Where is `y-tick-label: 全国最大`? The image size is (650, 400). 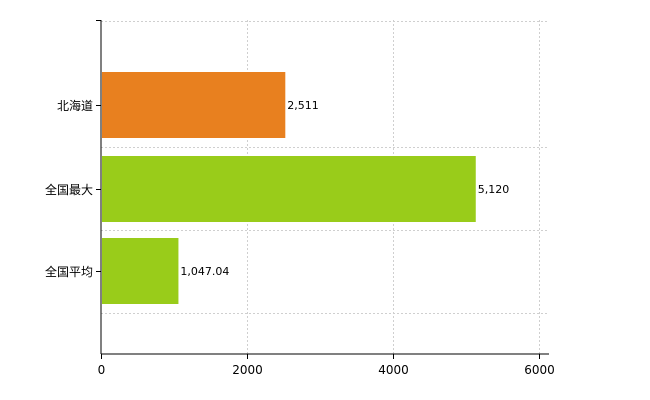 y-tick-label: 全国最大 is located at coordinates (69, 189).